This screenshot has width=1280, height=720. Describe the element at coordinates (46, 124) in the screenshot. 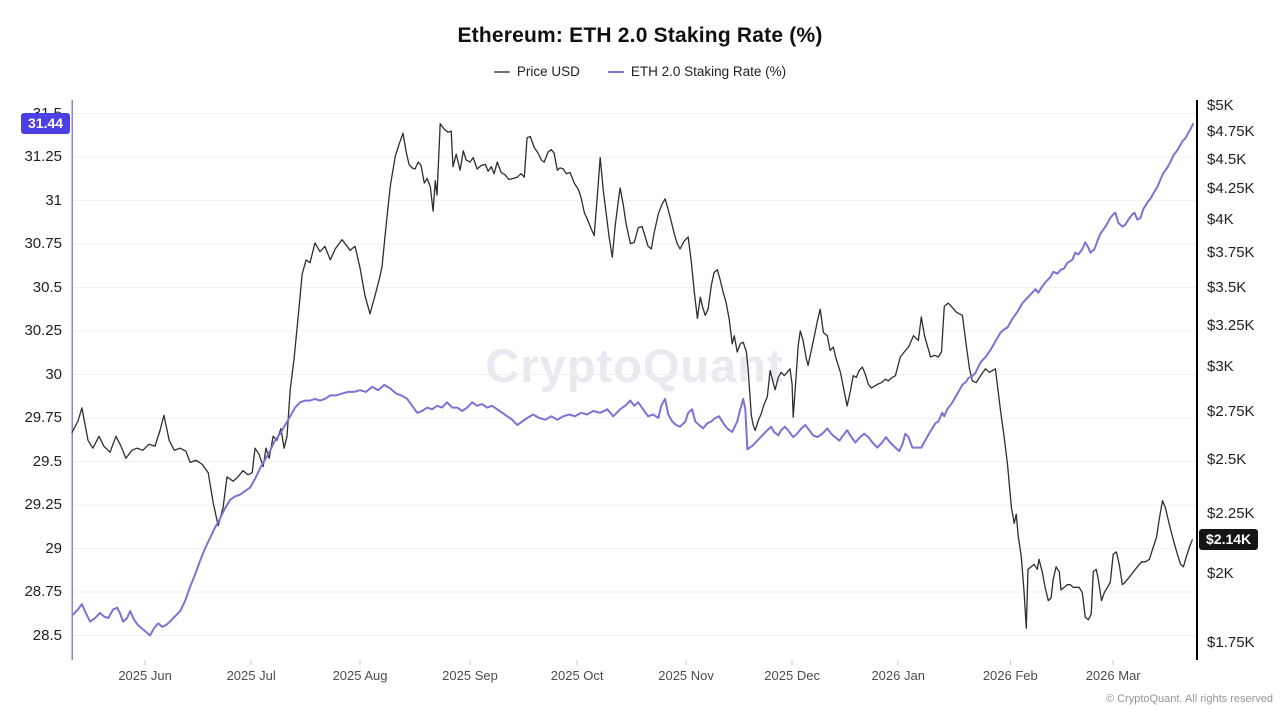

I see `staking-last-value-badge: 31.44` at that location.